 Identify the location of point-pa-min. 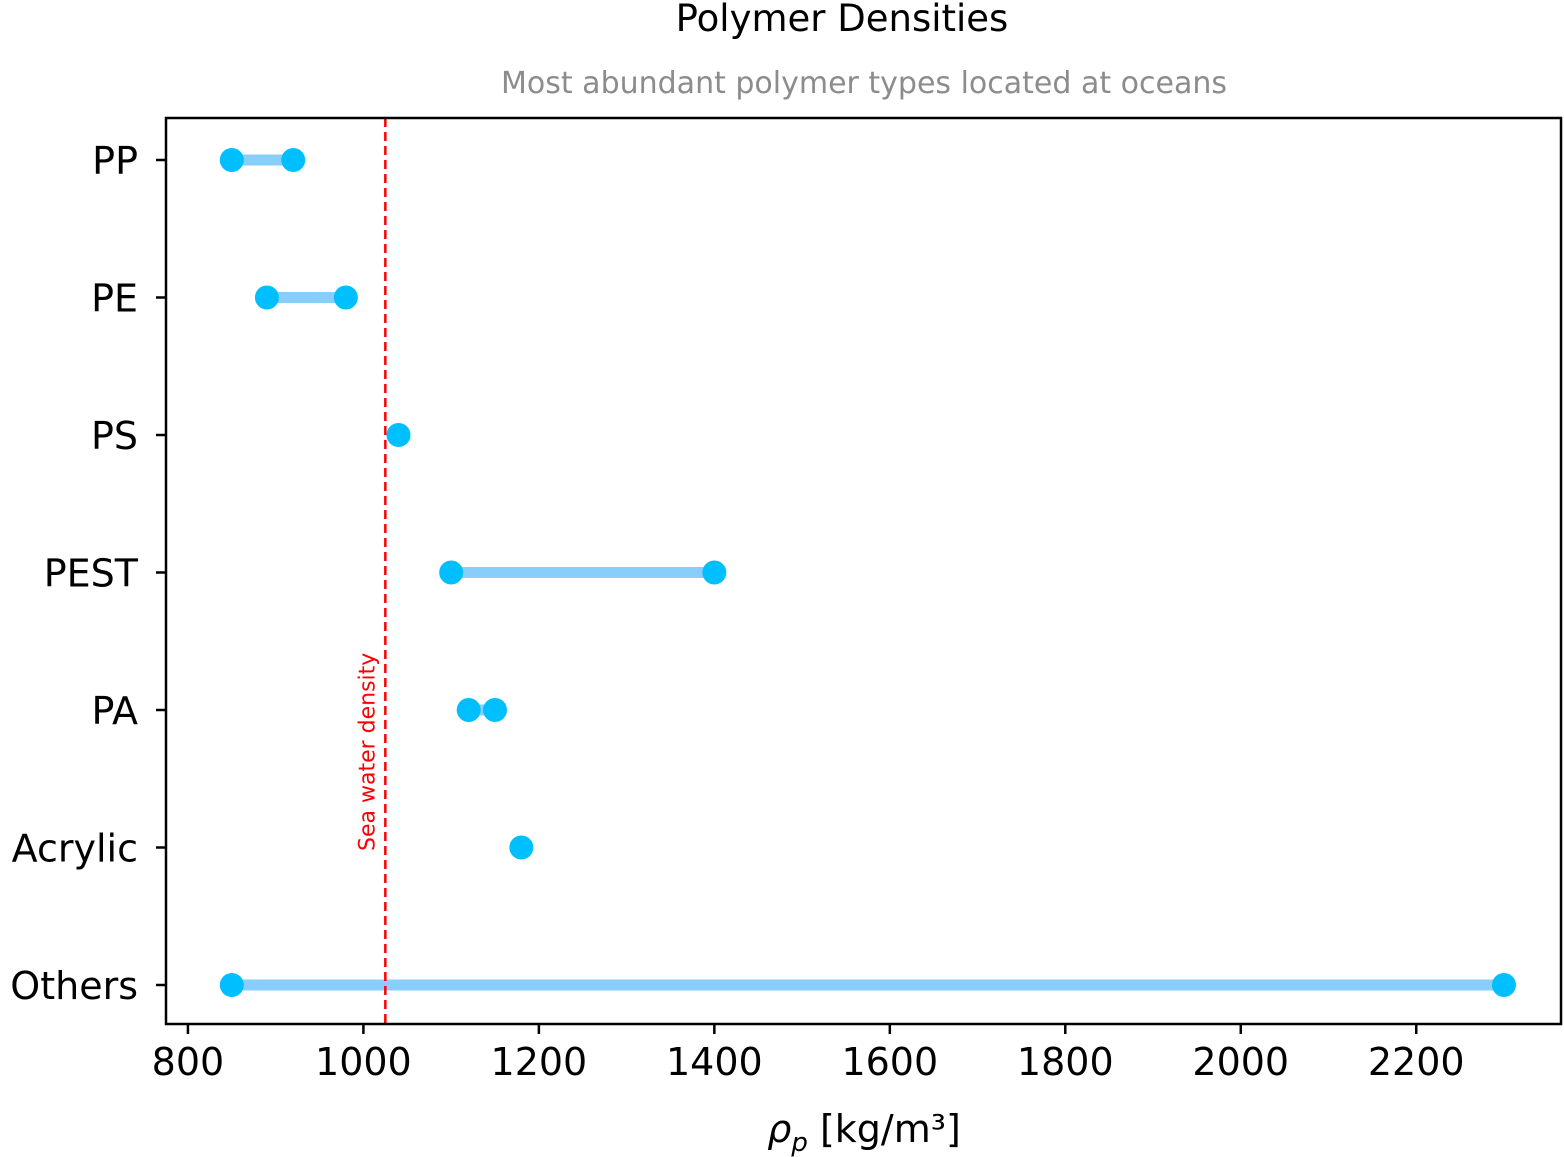
(468, 710).